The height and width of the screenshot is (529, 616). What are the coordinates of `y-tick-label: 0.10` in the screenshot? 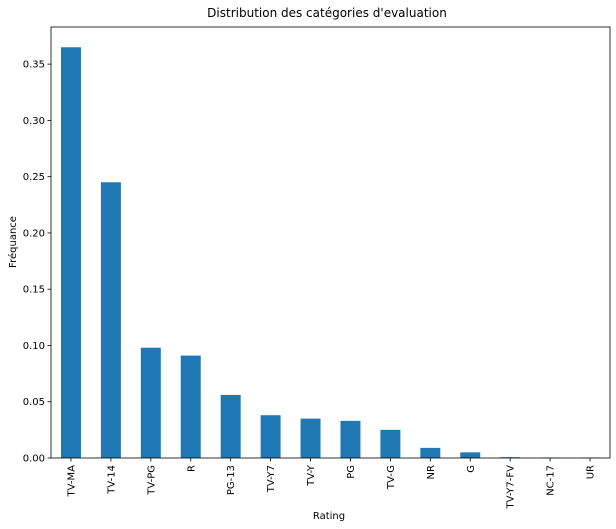 It's located at (34, 346).